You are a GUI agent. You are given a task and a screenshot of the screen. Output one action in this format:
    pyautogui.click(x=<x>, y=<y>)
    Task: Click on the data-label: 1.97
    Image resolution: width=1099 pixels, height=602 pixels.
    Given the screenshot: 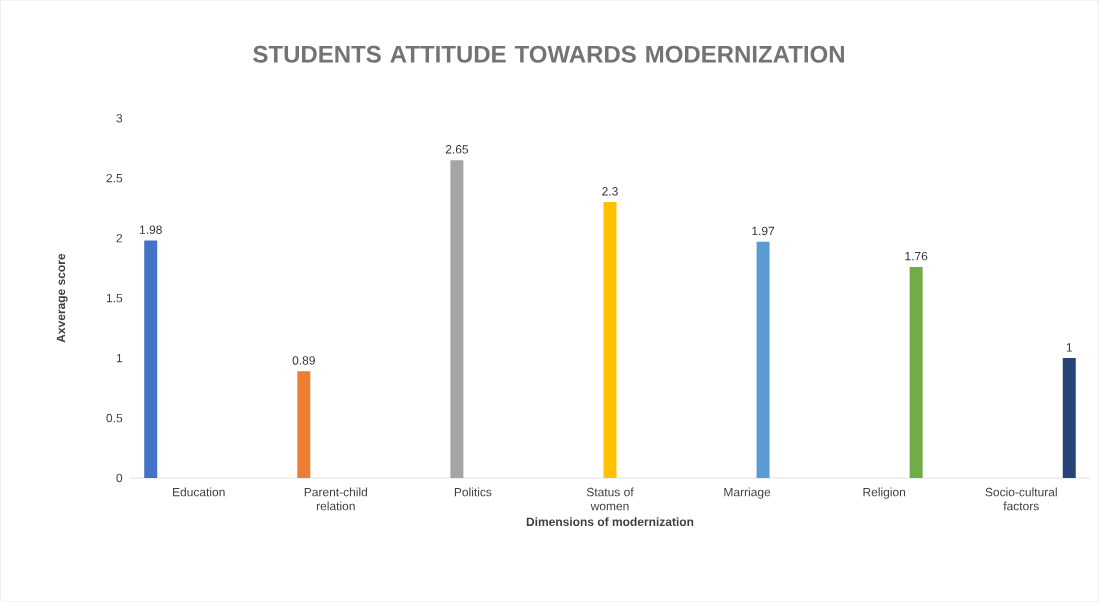 What is the action you would take?
    pyautogui.click(x=763, y=231)
    